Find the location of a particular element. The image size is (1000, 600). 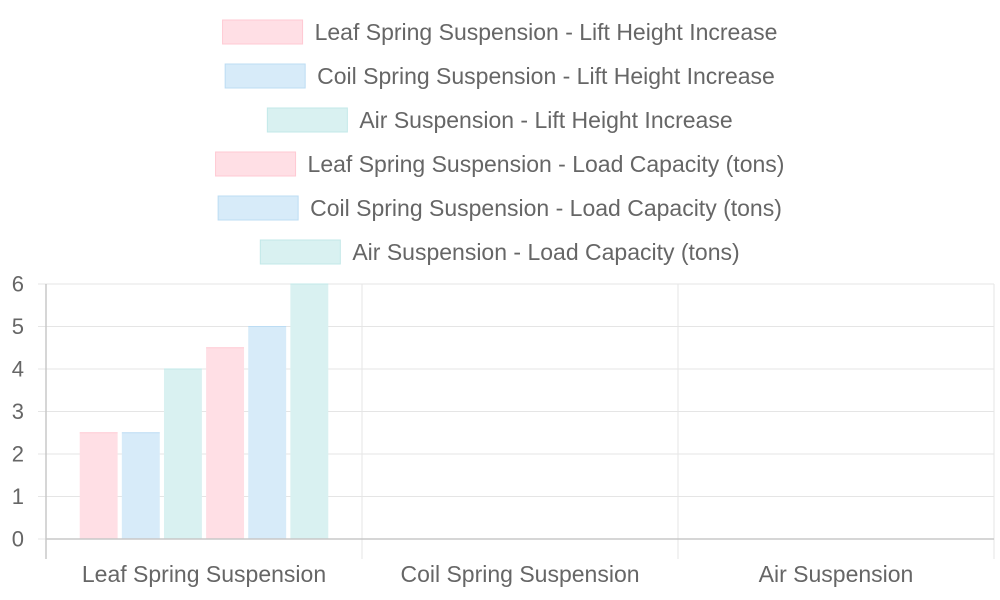

y-tick-label: 6 is located at coordinates (18, 284).